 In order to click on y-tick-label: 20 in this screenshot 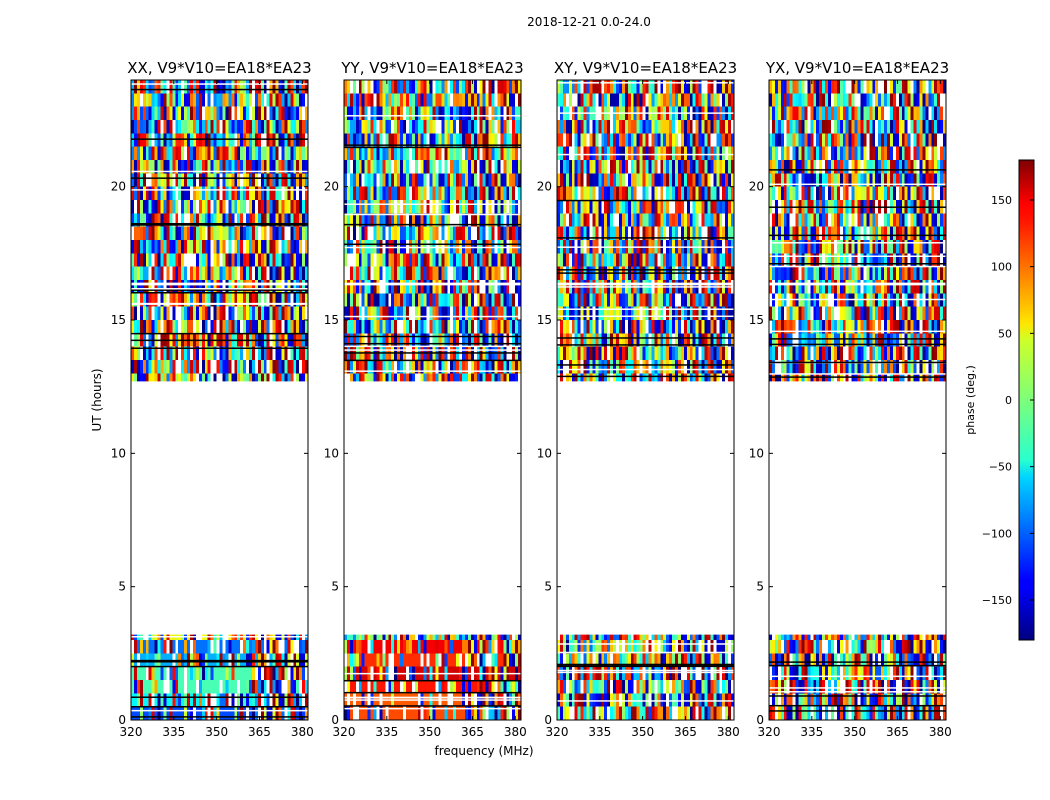, I will do `click(331, 187)`.